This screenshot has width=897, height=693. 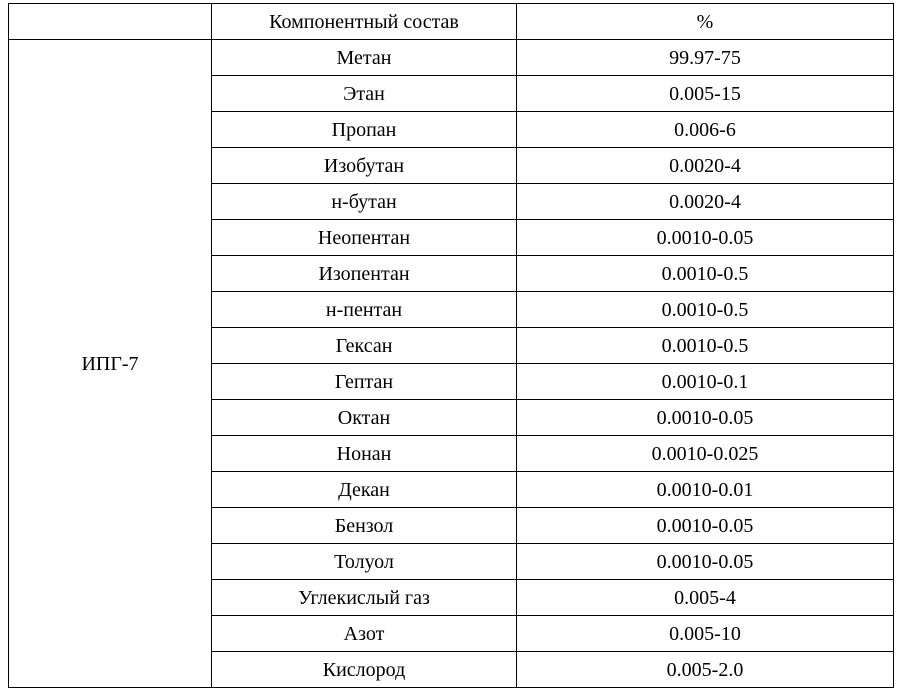 I want to click on header-group, so click(x=110, y=21).